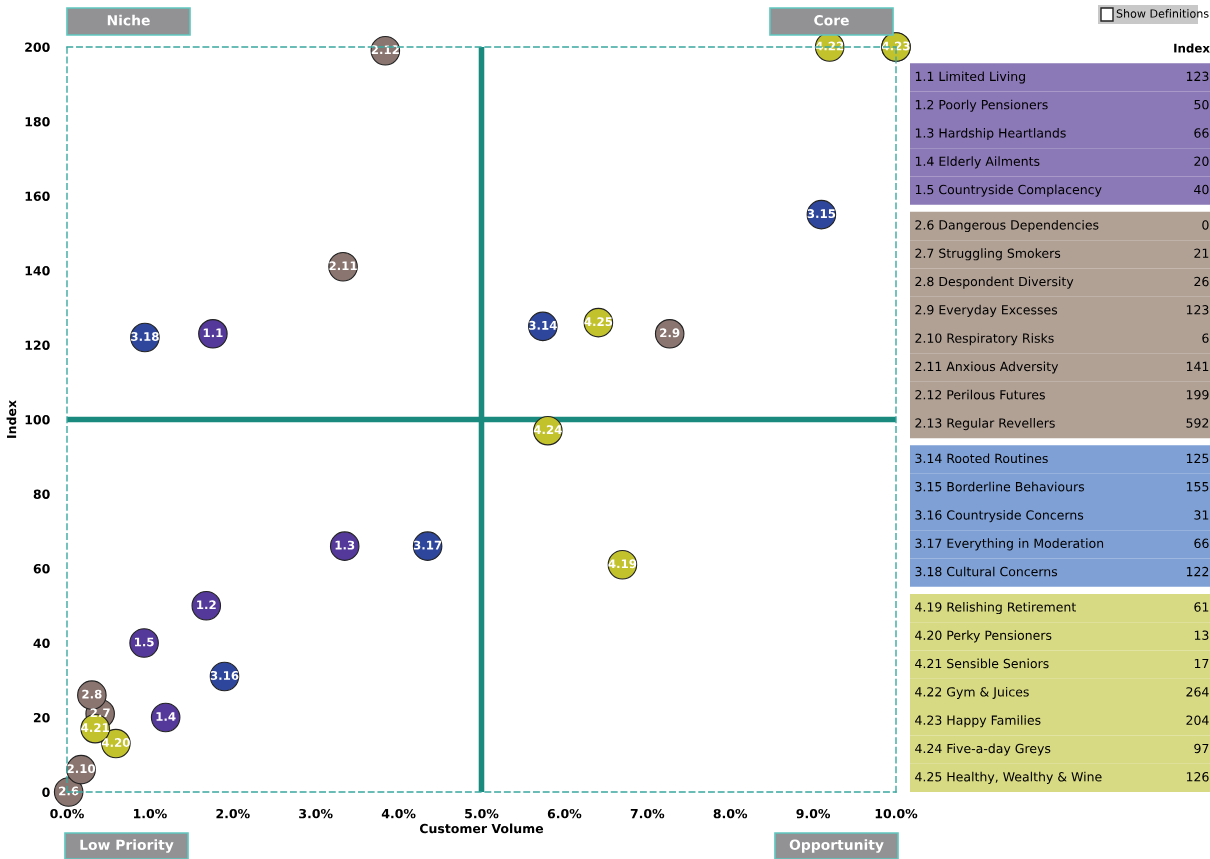 This screenshot has width=1210, height=859. Describe the element at coordinates (145, 336) in the screenshot. I see `annotation: 3.18` at that location.